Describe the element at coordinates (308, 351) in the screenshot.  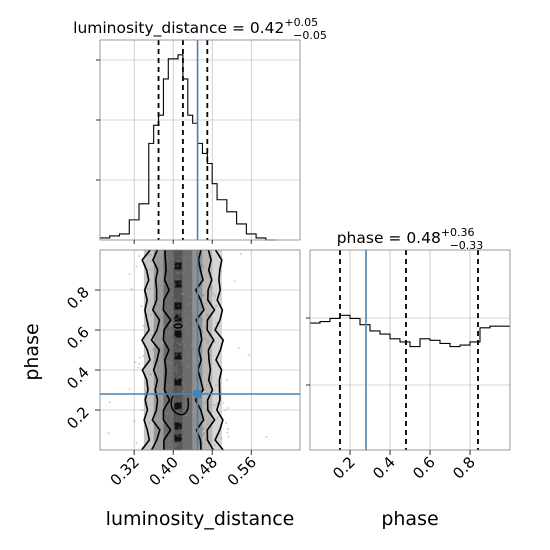
I see `hist-phase-yticks` at that location.